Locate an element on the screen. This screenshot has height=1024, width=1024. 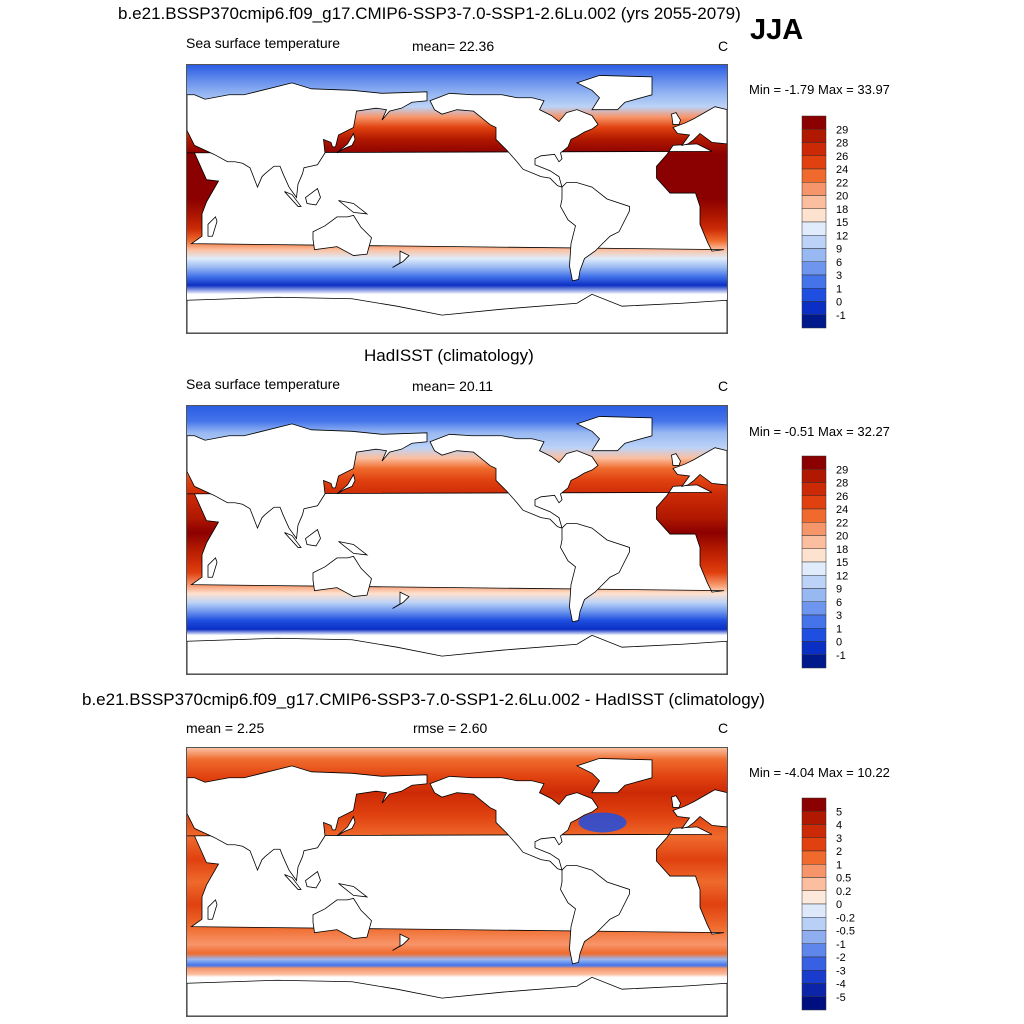
colorbar-tick-label: 0.5 is located at coordinates (843, 879).